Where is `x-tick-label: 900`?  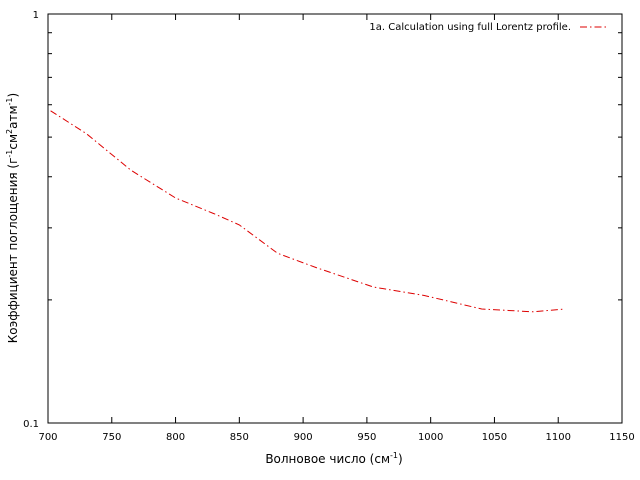 x-tick-label: 900 is located at coordinates (303, 437).